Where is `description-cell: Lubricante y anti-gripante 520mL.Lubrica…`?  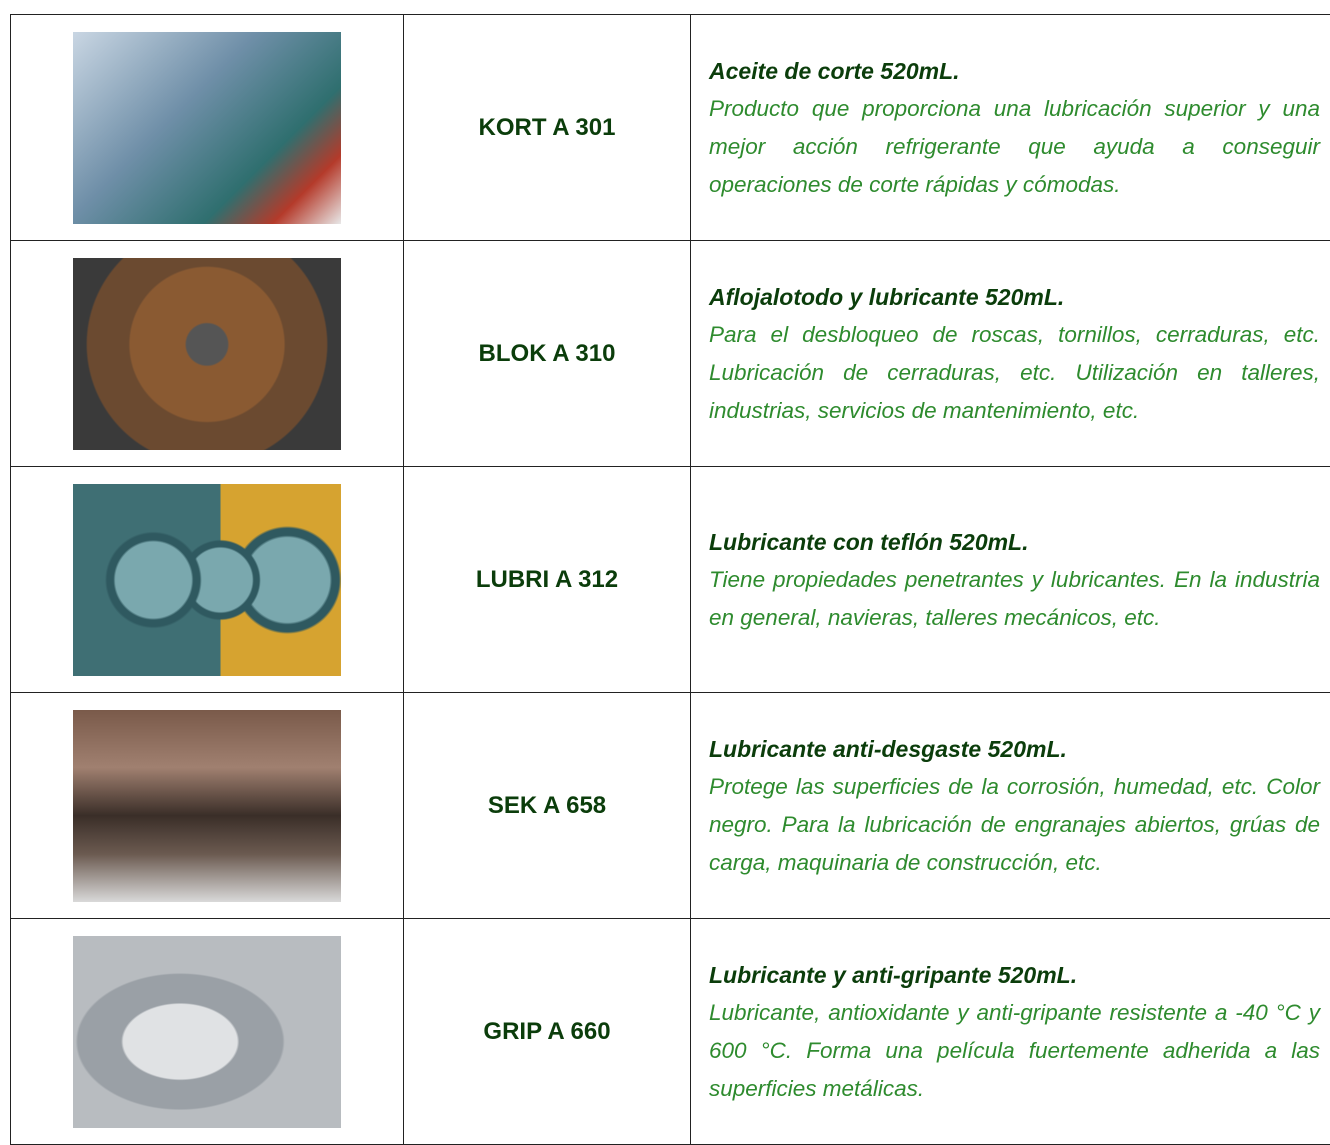
description-cell: Lubricante y anti-gripante 520mL.Lubrica… is located at coordinates (1010, 1032).